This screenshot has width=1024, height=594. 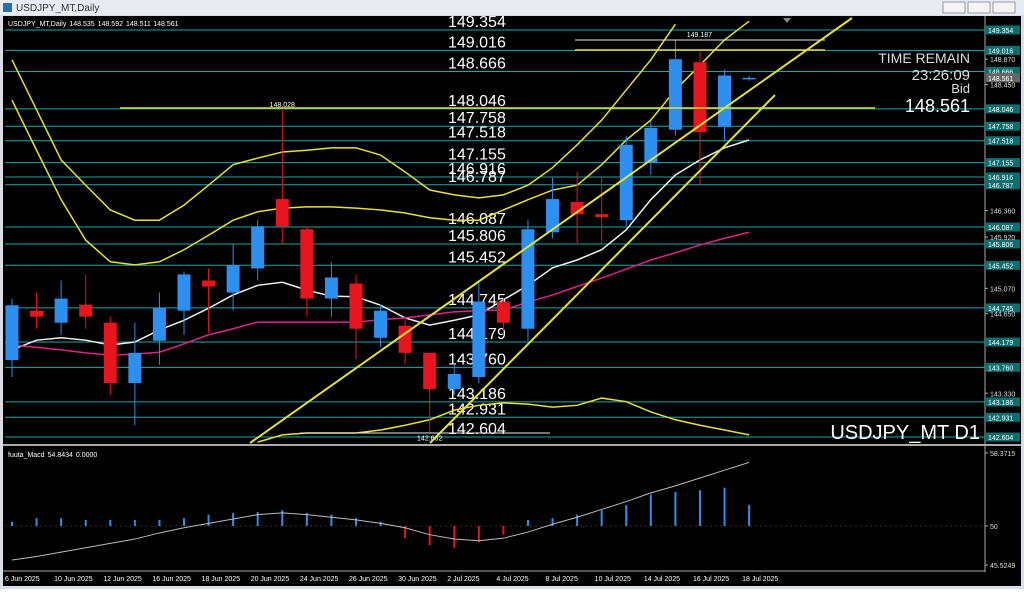 What do you see at coordinates (477, 63) in the screenshot?
I see `level-label: 148.666` at bounding box center [477, 63].